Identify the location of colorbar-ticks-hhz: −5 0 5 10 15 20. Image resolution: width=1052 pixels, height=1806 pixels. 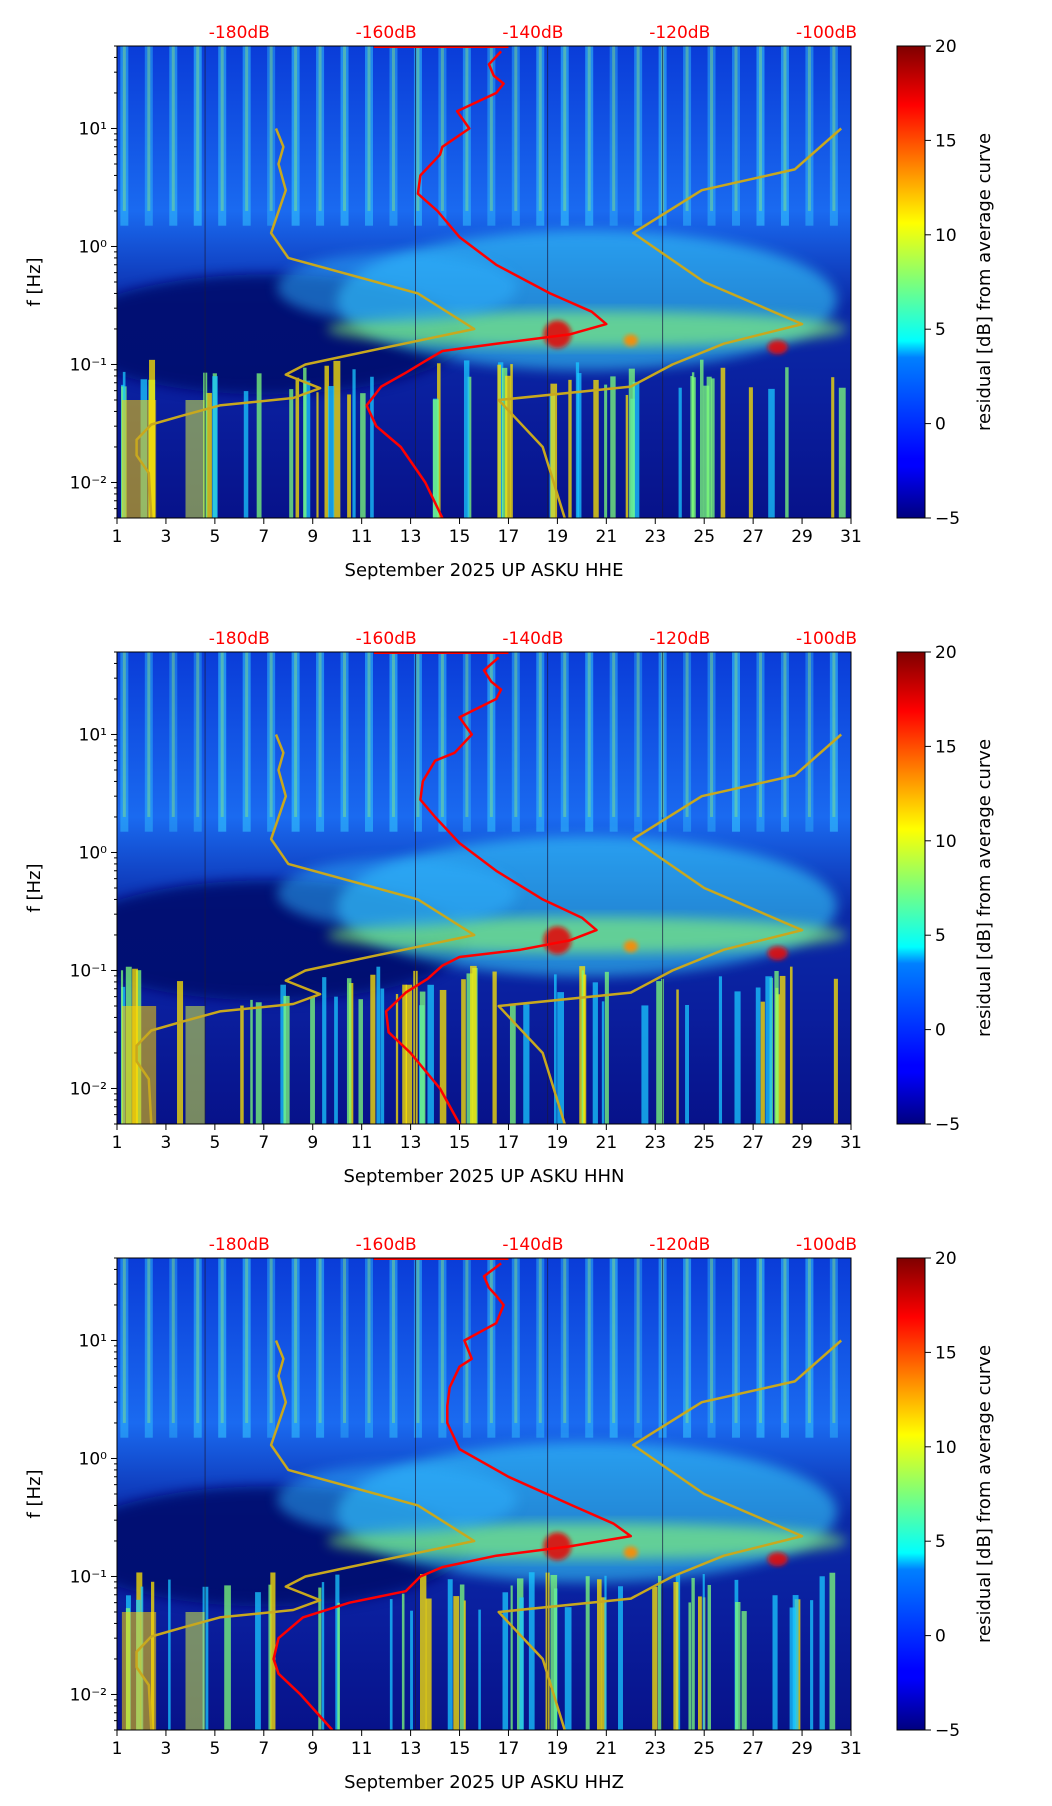
(942, 1495).